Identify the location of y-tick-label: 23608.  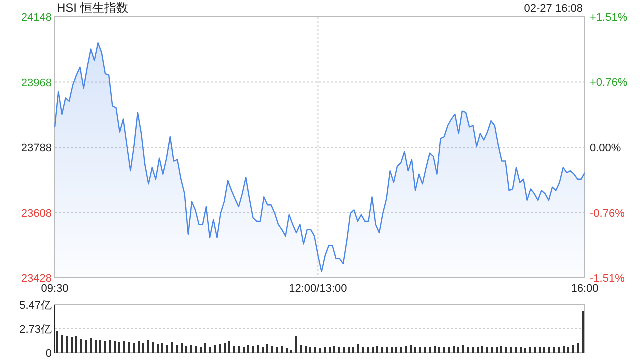
(36, 214).